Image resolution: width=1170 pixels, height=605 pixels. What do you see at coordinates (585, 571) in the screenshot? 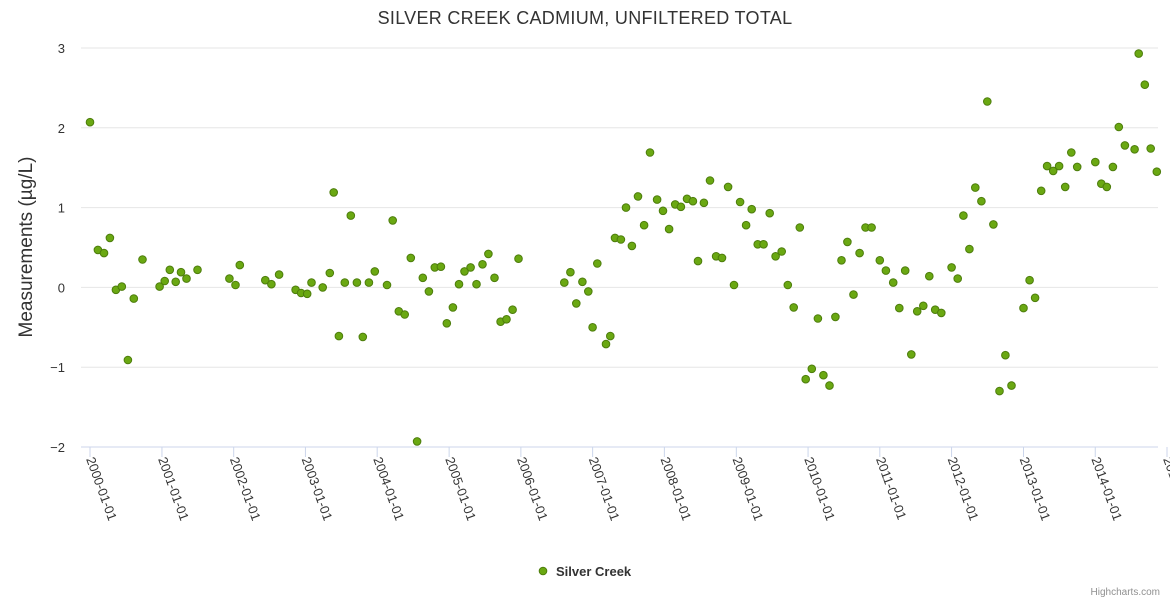
I see `legend-item-silver-creek: Silver Creek` at bounding box center [585, 571].